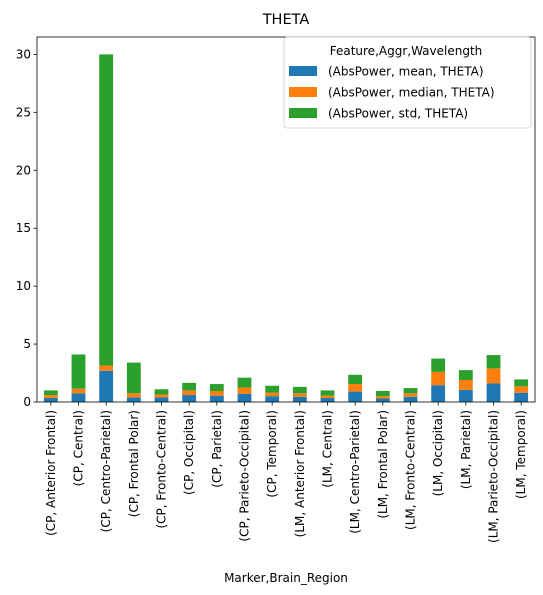 This screenshot has height=595, width=543. I want to click on y-tick-label: 15, so click(23, 228).